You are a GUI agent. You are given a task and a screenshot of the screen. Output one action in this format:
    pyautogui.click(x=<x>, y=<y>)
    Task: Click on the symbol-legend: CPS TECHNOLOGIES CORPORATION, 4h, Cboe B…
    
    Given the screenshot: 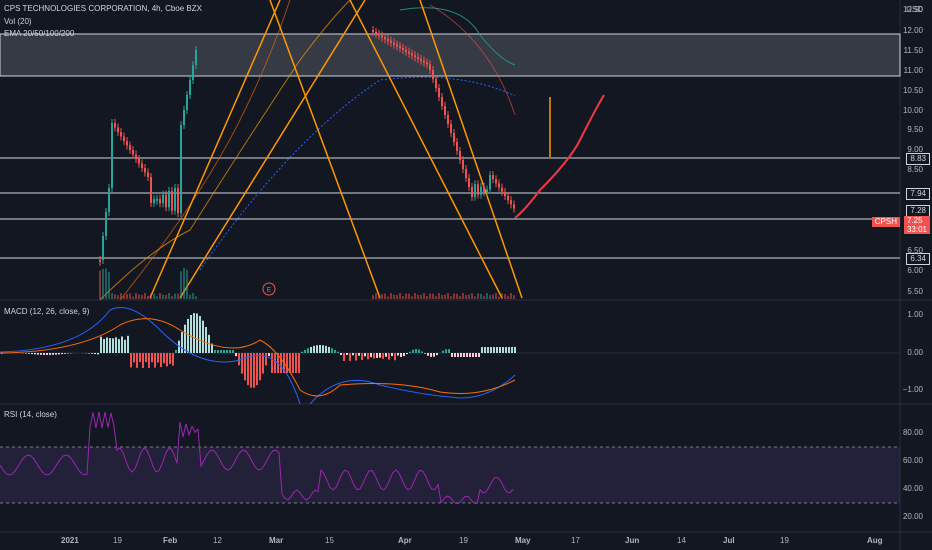 What is the action you would take?
    pyautogui.click(x=103, y=8)
    